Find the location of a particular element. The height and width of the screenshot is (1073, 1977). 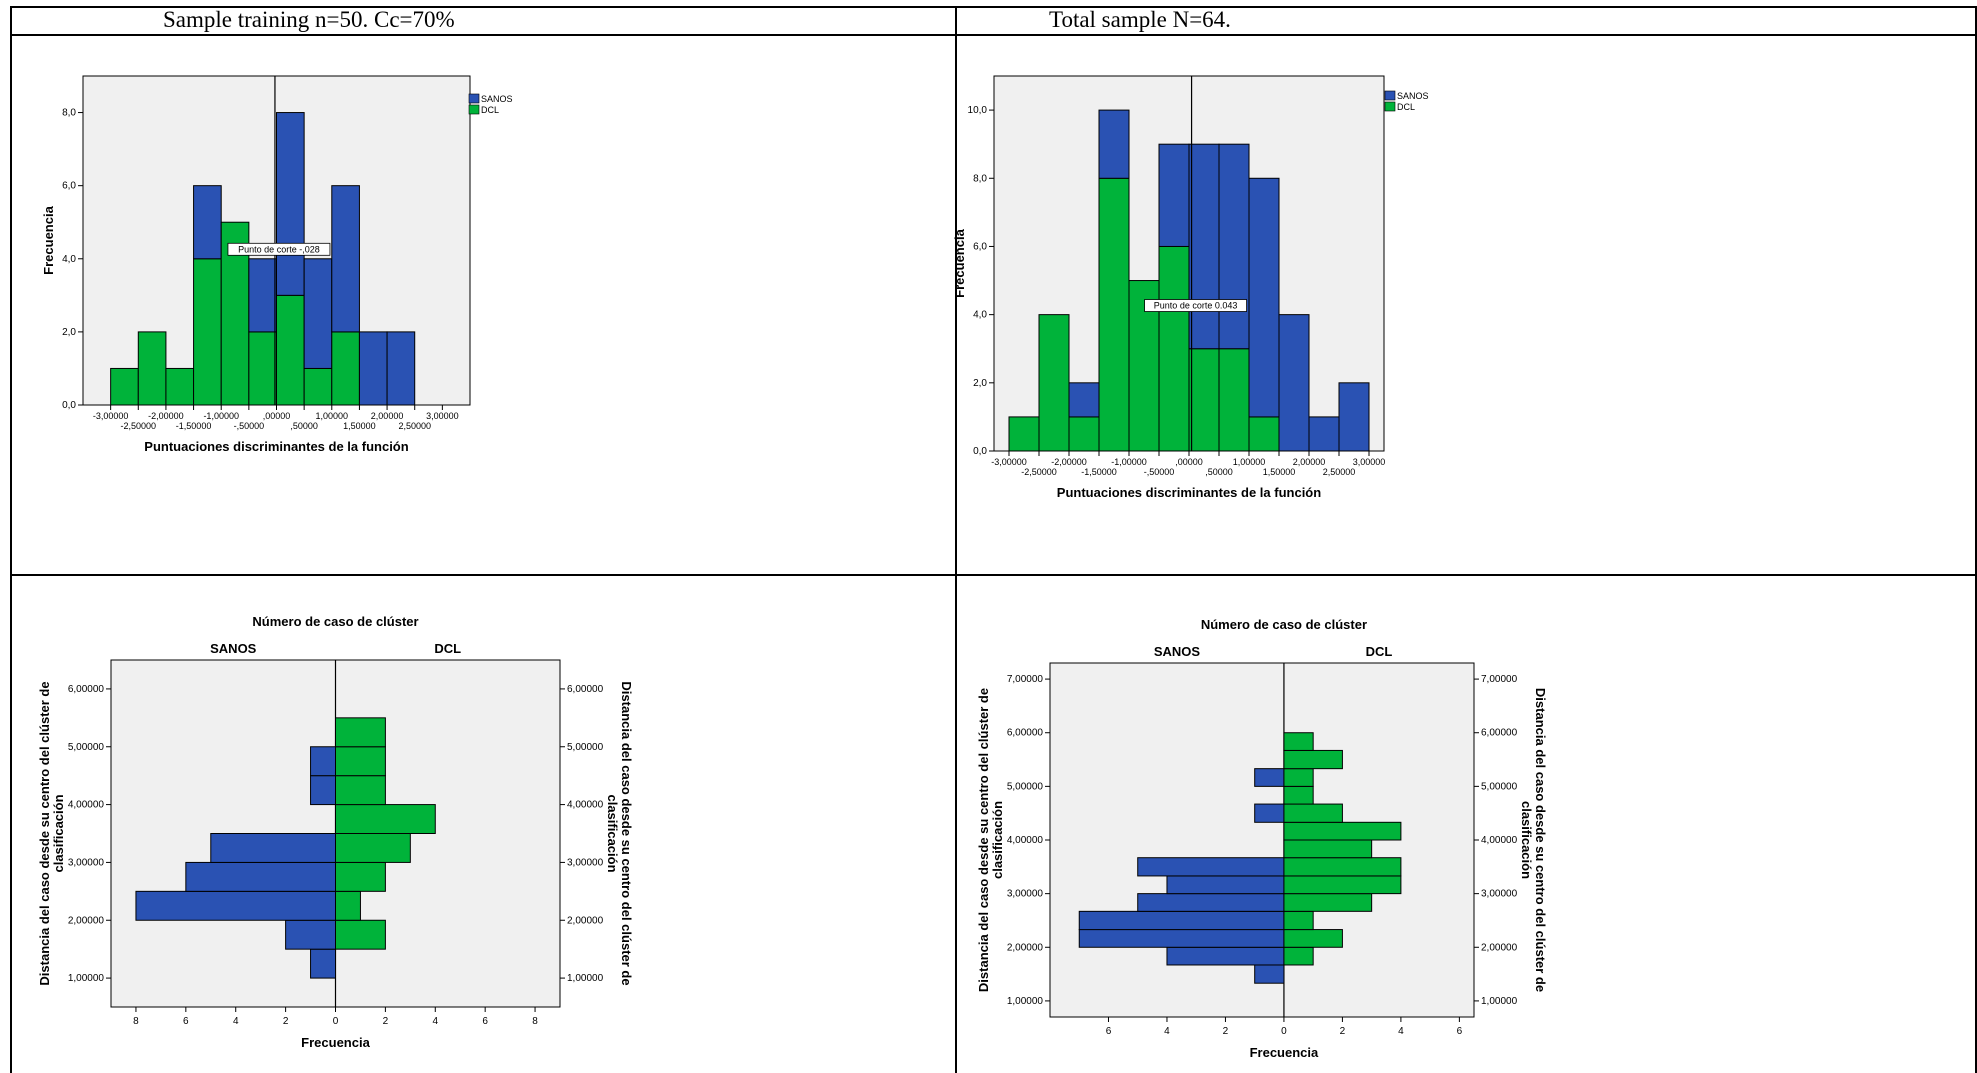

x-tick-label: -3,00000 is located at coordinates (111, 416).